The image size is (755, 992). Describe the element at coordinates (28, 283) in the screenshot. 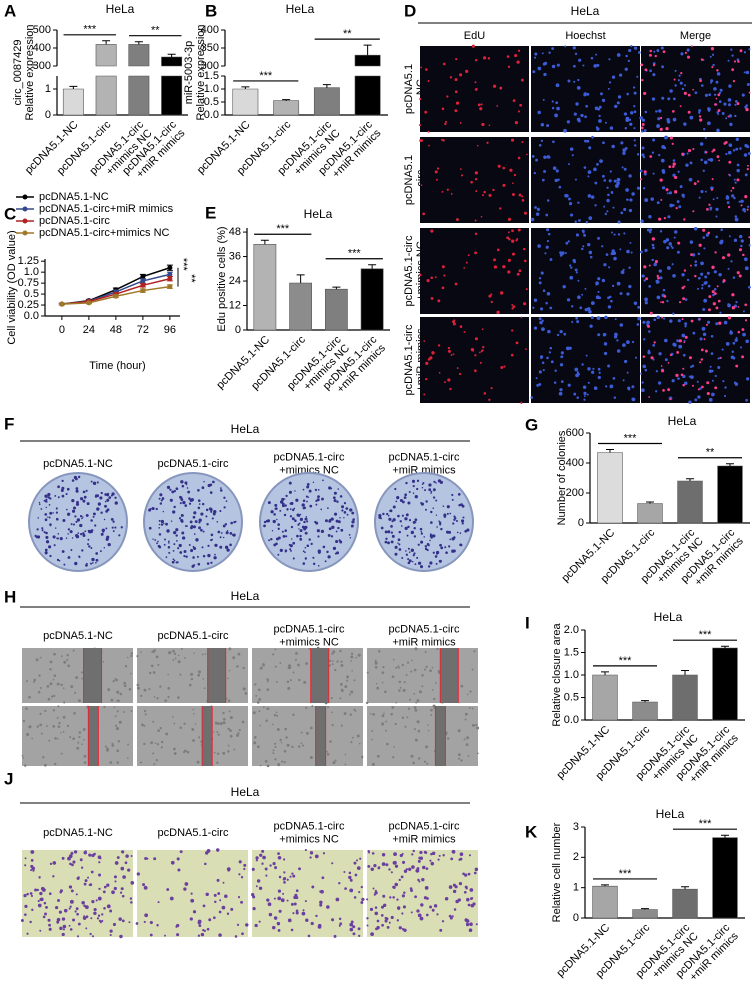

I see `y-tick-label: 0.75` at that location.